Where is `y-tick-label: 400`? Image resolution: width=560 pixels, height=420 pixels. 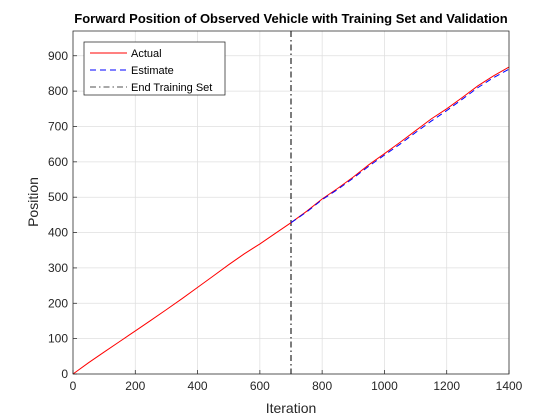 y-tick-label: 400 is located at coordinates (58, 233).